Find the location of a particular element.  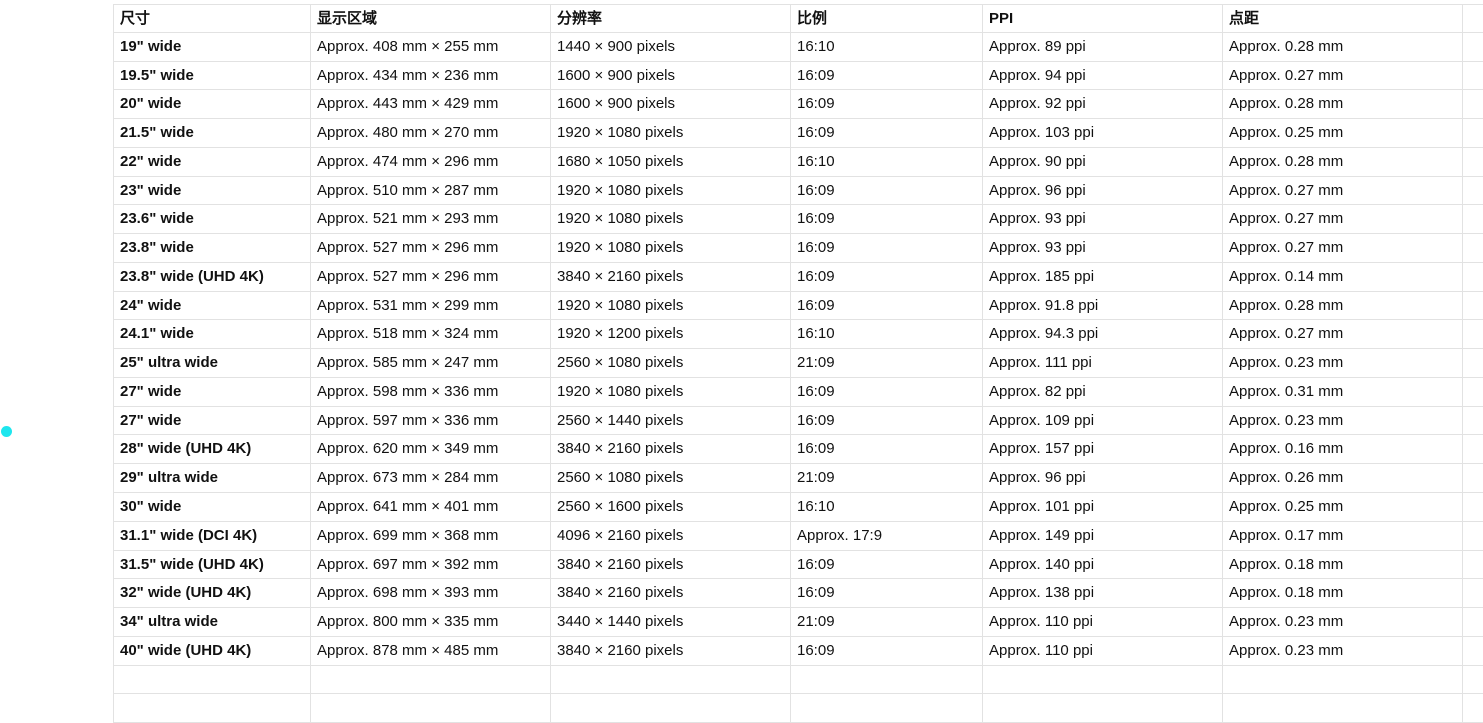

cell: Approx. 82 ppi is located at coordinates (1102, 391).